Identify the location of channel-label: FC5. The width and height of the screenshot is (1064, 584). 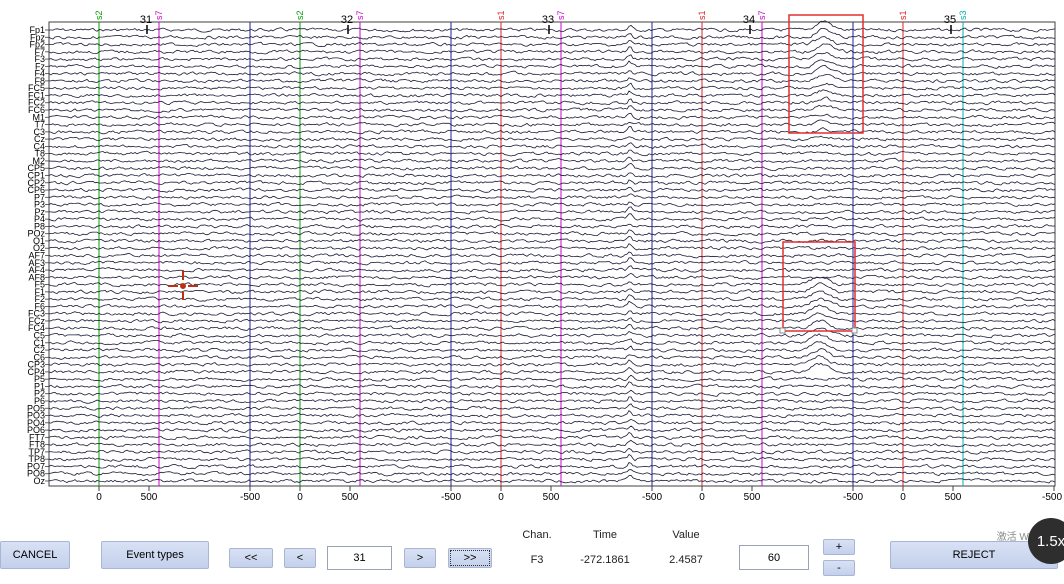
(36, 88).